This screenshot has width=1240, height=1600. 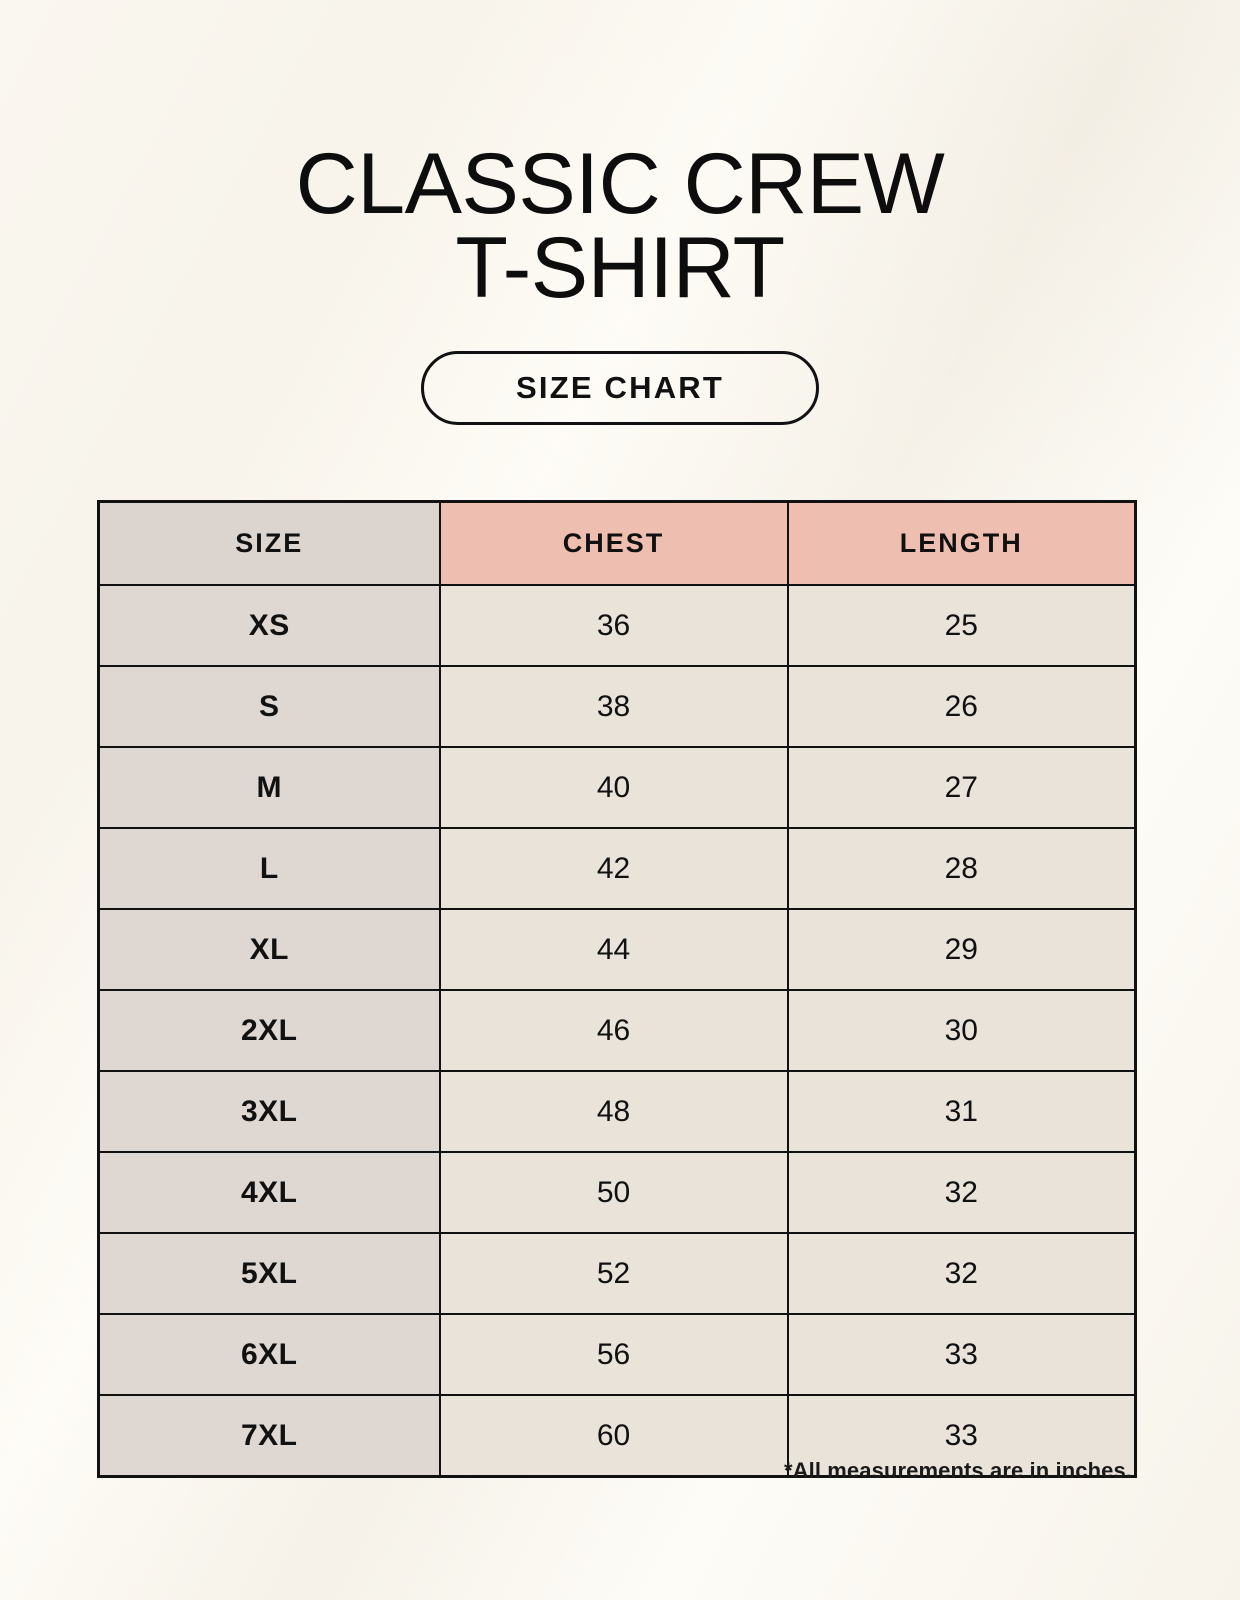 What do you see at coordinates (613, 1111) in the screenshot?
I see `cell-chest: 48` at bounding box center [613, 1111].